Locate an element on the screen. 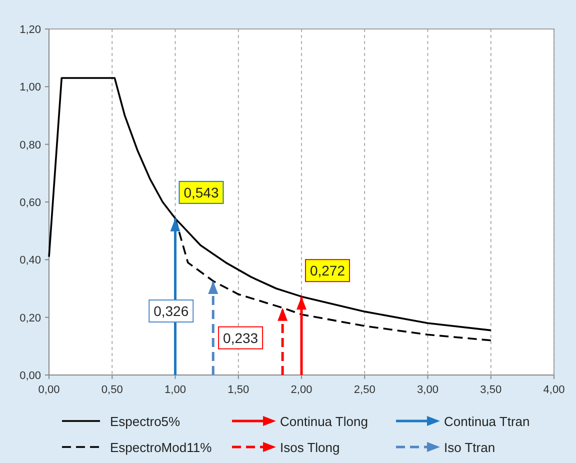  annotation: 0,233 is located at coordinates (240, 338).